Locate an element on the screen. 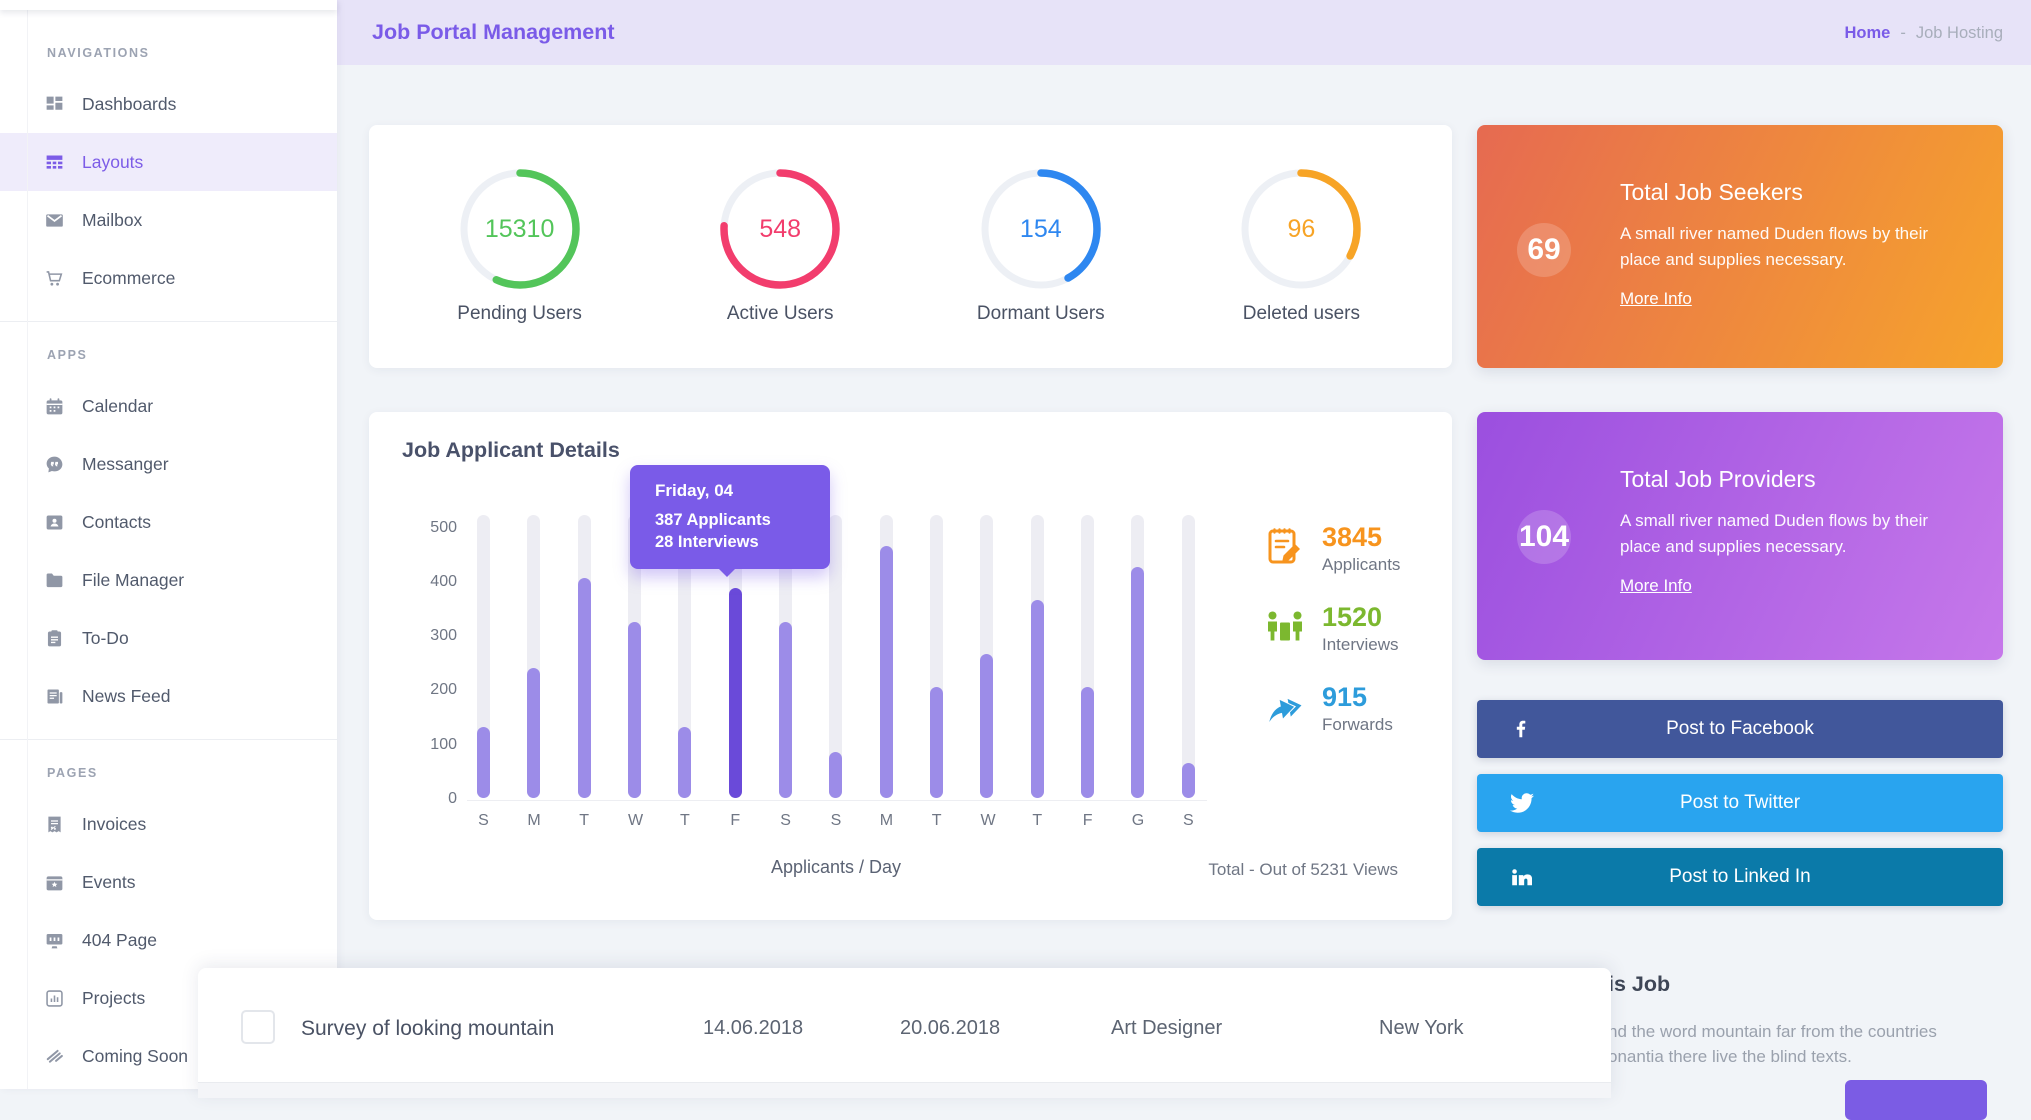  twitter-icon is located at coordinates (1522, 803).